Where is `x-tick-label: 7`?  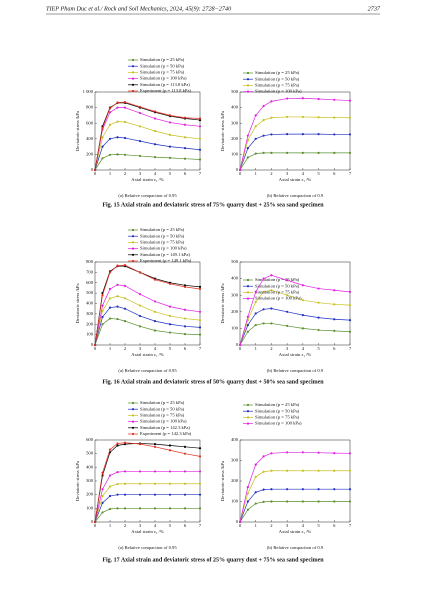
x-tick-label: 7 is located at coordinates (200, 525).